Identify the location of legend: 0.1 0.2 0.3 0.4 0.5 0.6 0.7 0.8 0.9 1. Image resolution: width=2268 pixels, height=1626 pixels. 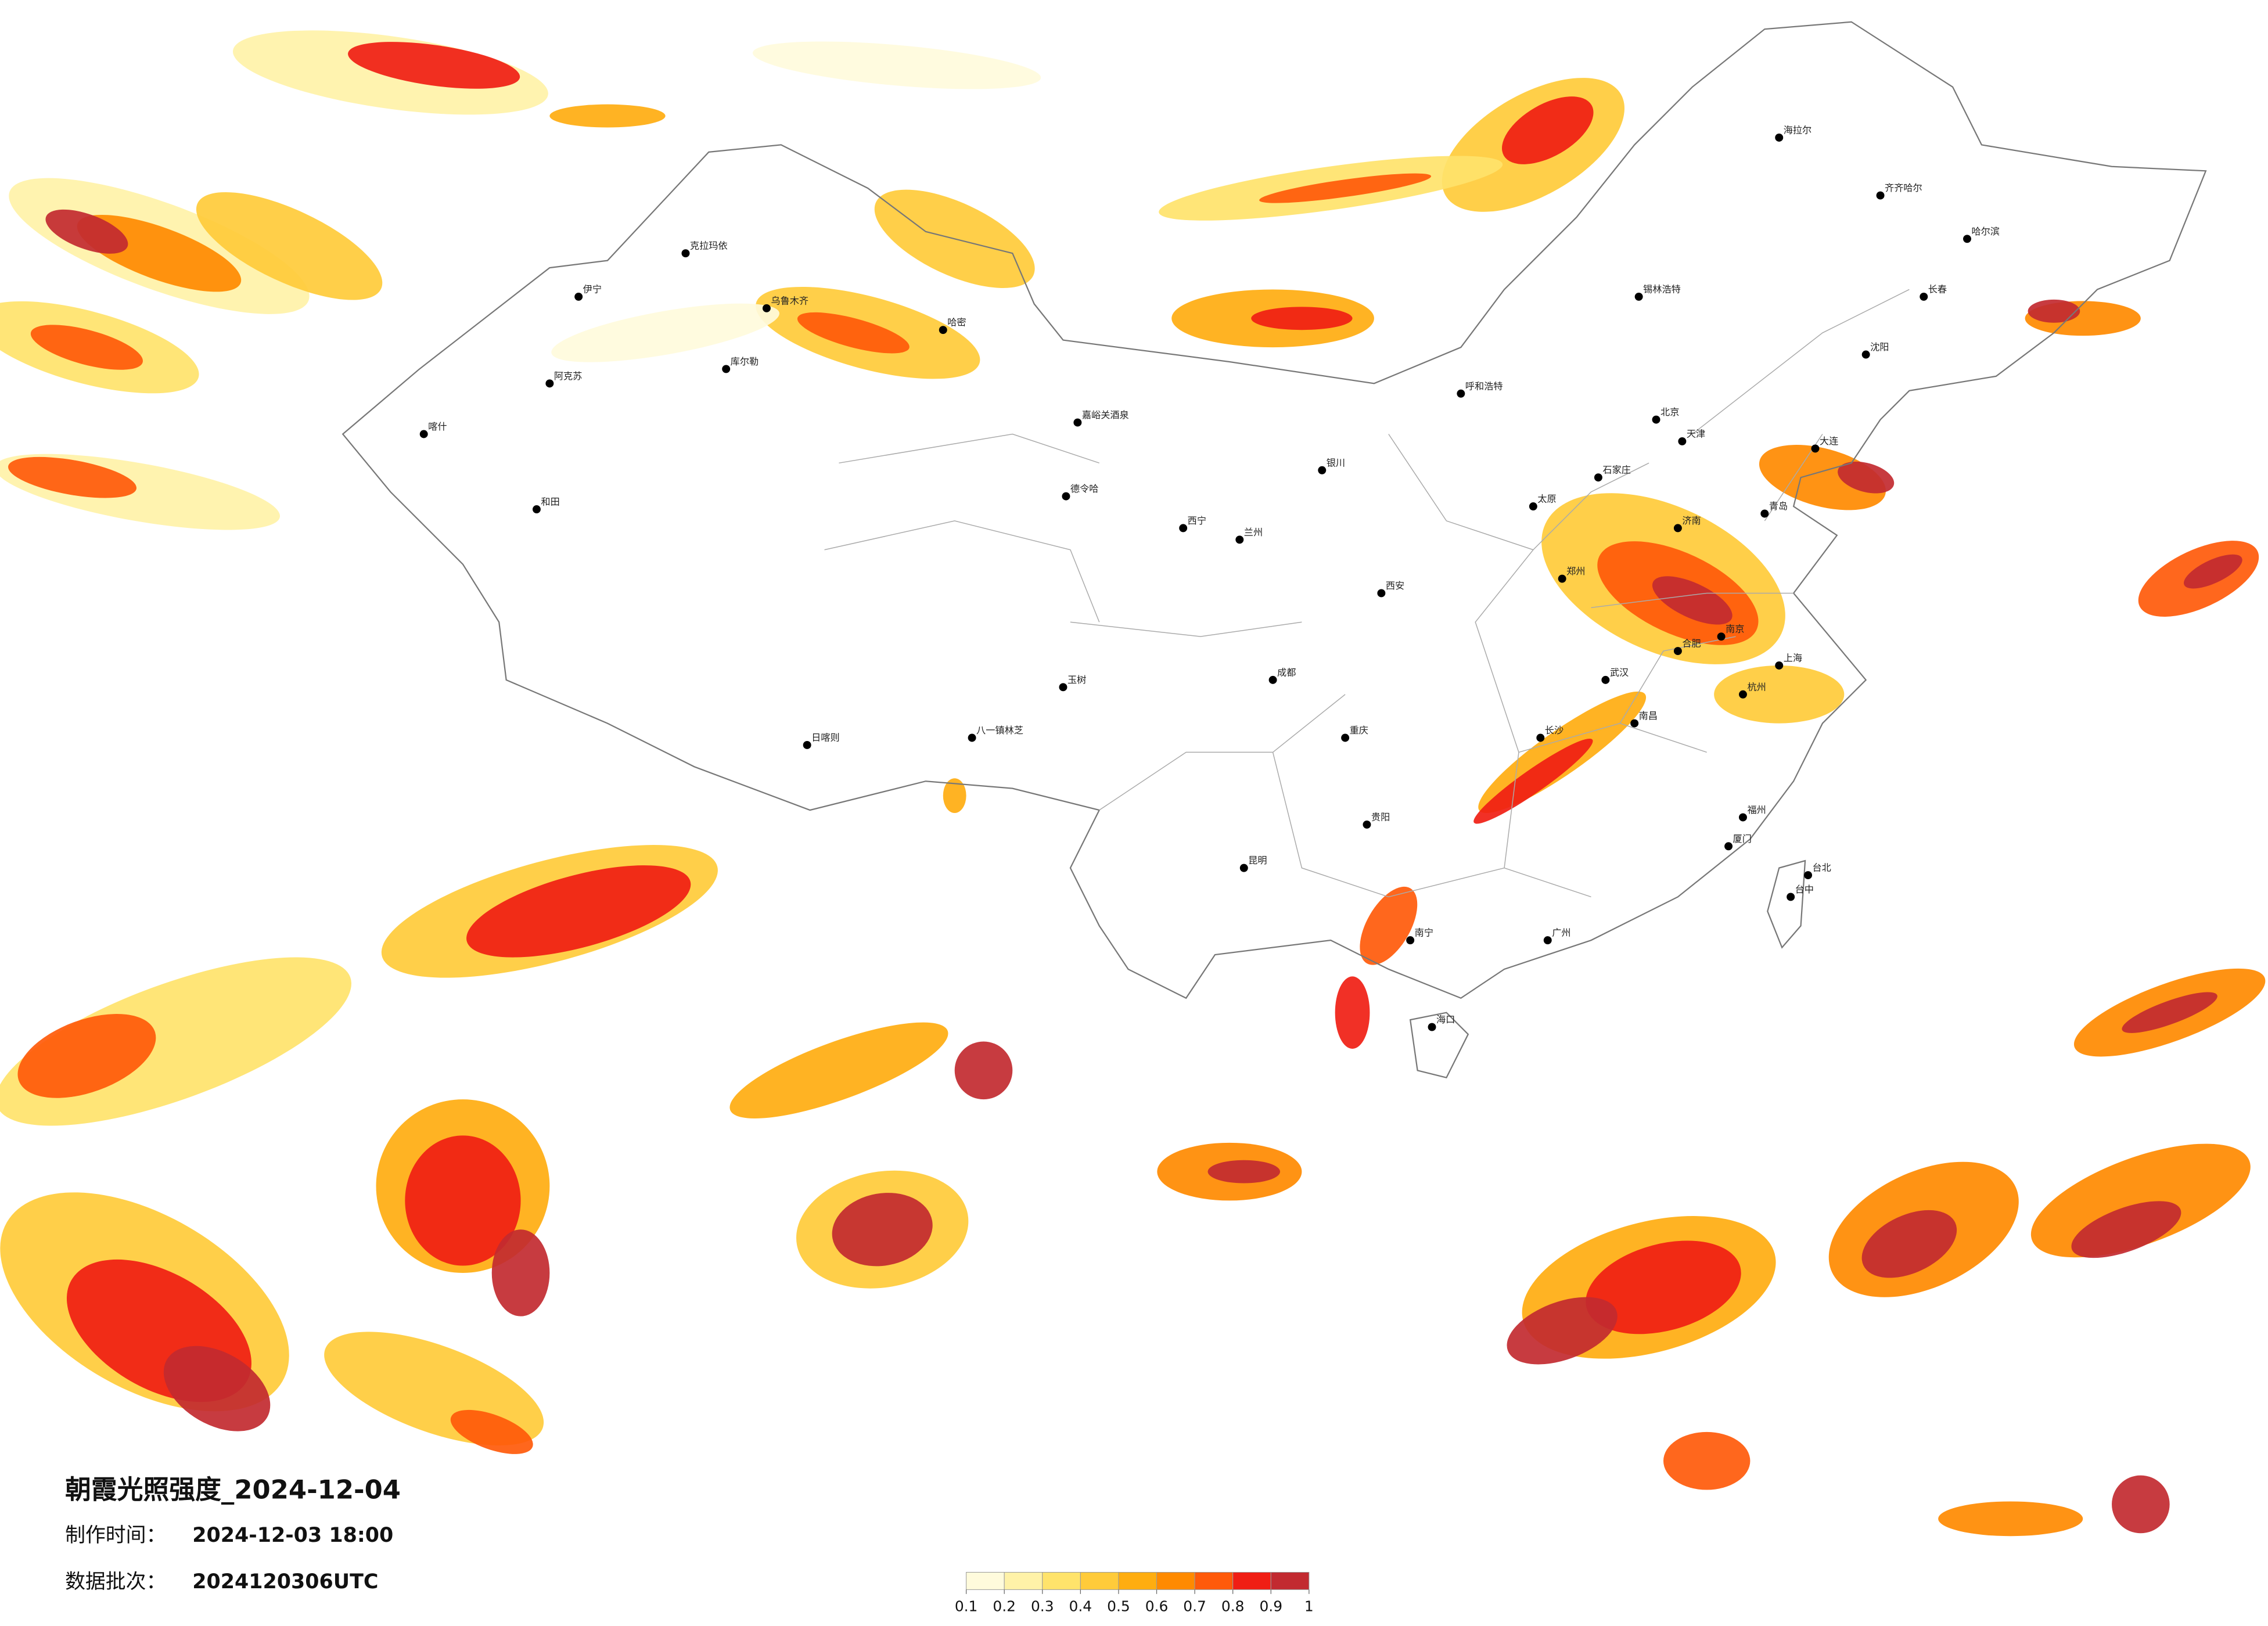
(1134, 1593).